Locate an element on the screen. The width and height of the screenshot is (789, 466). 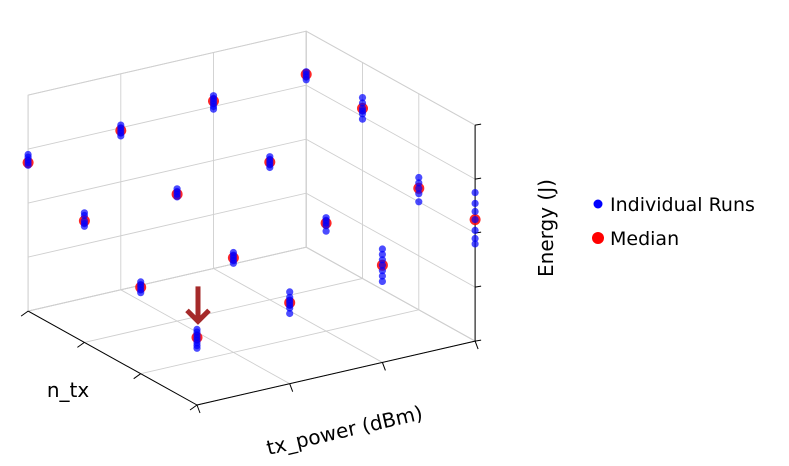
legend-marker-median is located at coordinates (598, 238).